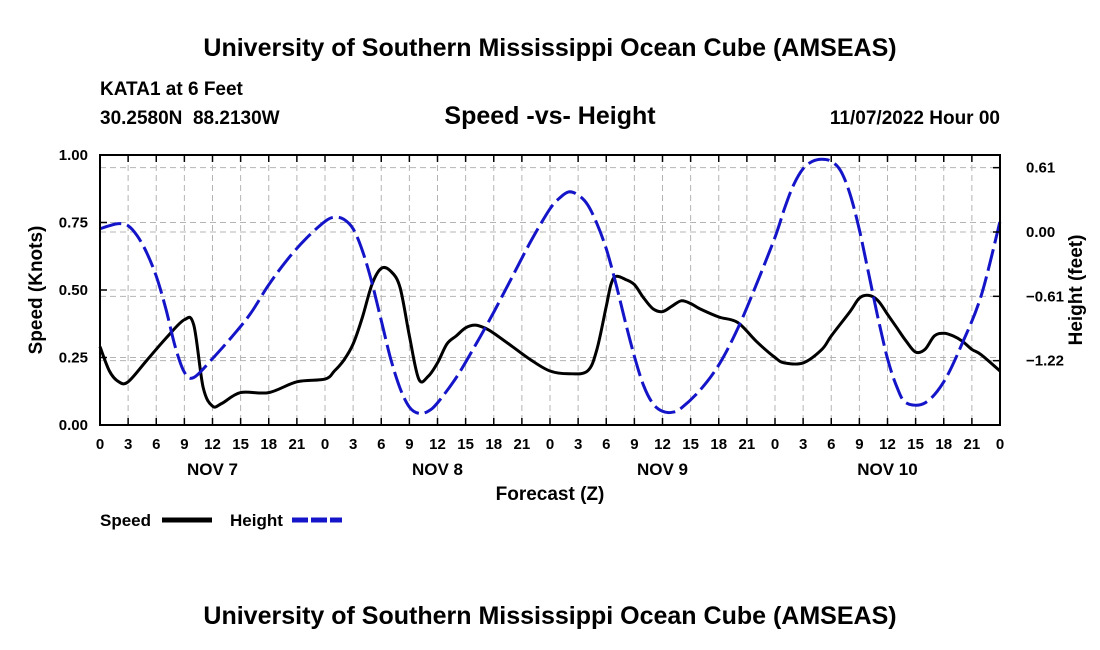  I want to click on chart-title: Speed -vs- Height, so click(550, 116).